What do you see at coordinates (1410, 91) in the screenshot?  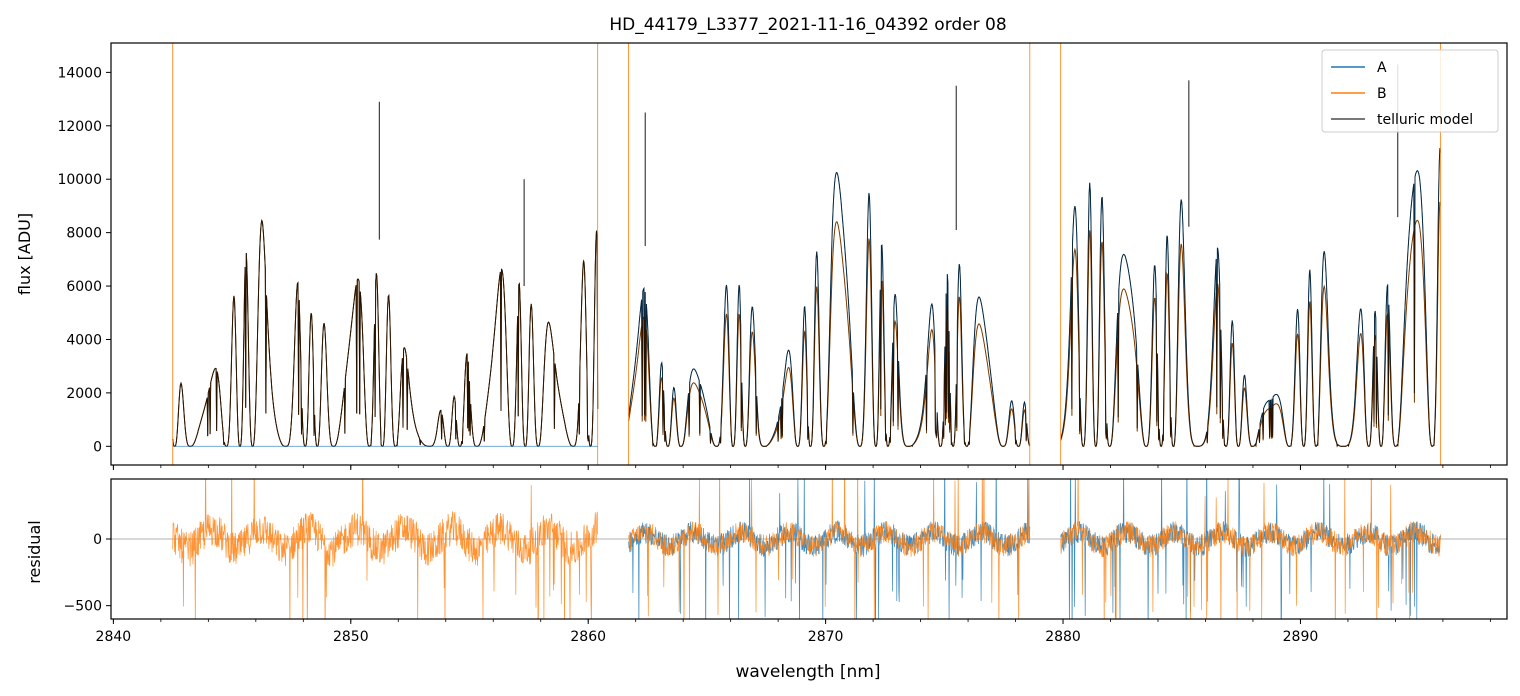 I see `legend-box` at bounding box center [1410, 91].